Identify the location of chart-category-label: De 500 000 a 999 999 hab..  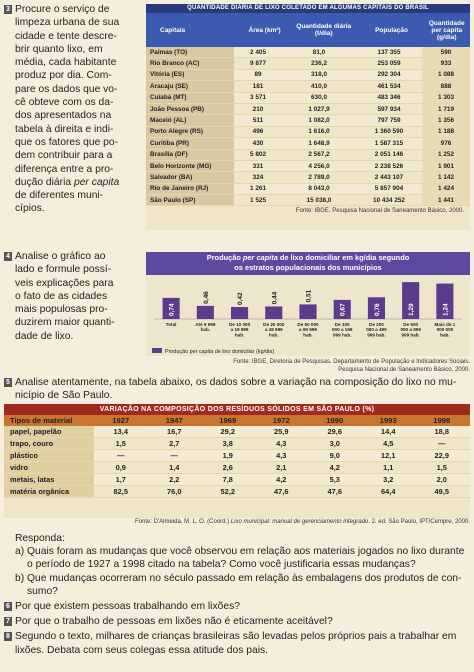
(410, 329).